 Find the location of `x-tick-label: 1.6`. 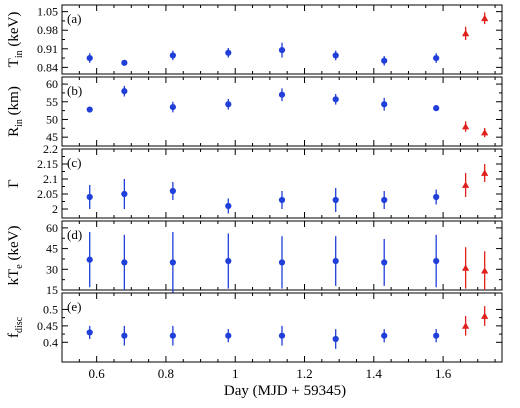

x-tick-label: 1.6 is located at coordinates (443, 373).